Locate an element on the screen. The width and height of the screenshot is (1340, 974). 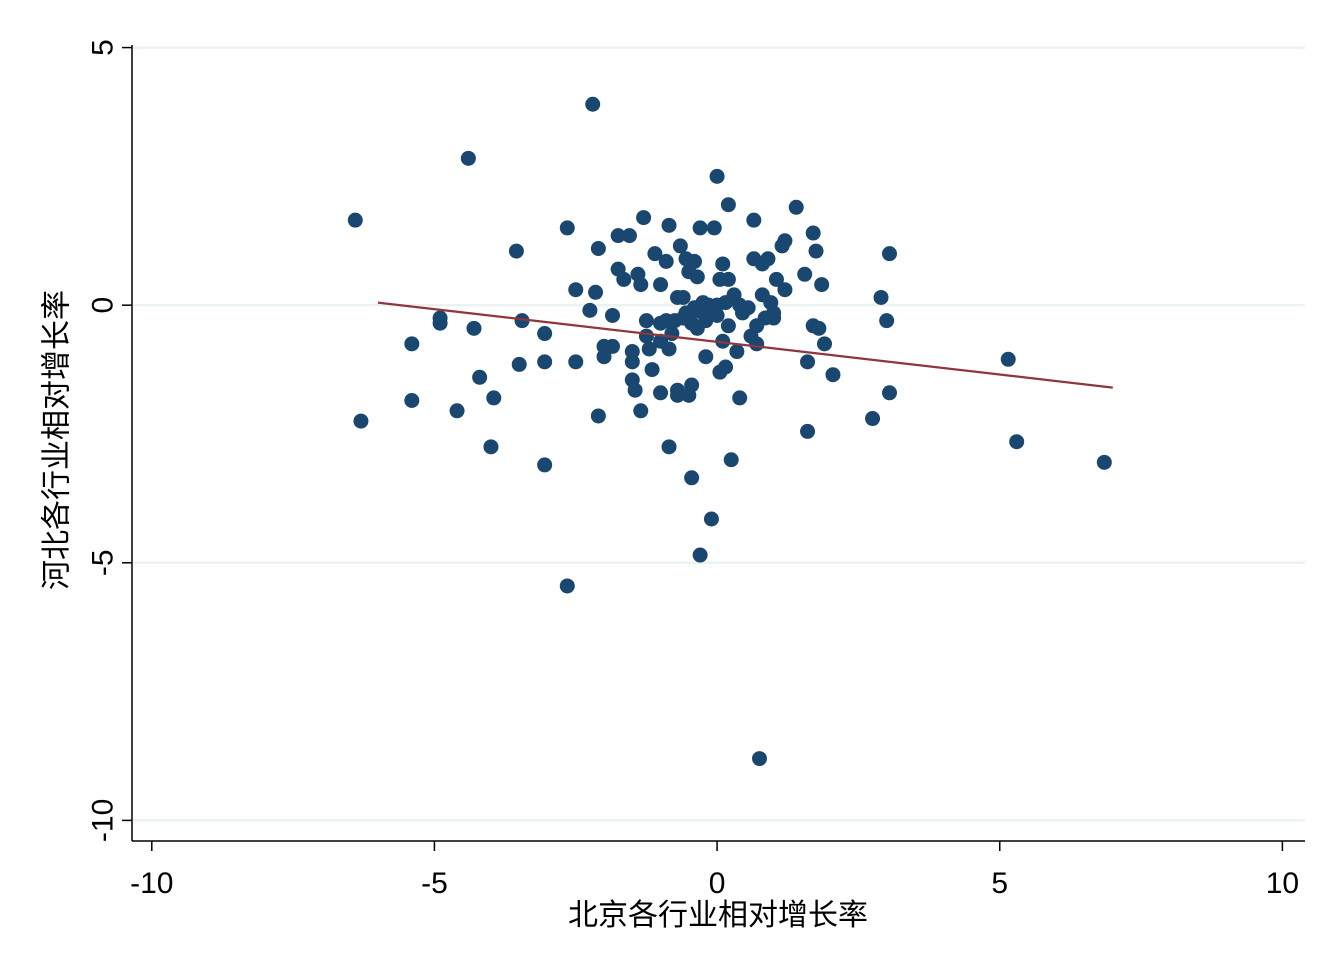
x-tick-label: -5 is located at coordinates (434, 883).